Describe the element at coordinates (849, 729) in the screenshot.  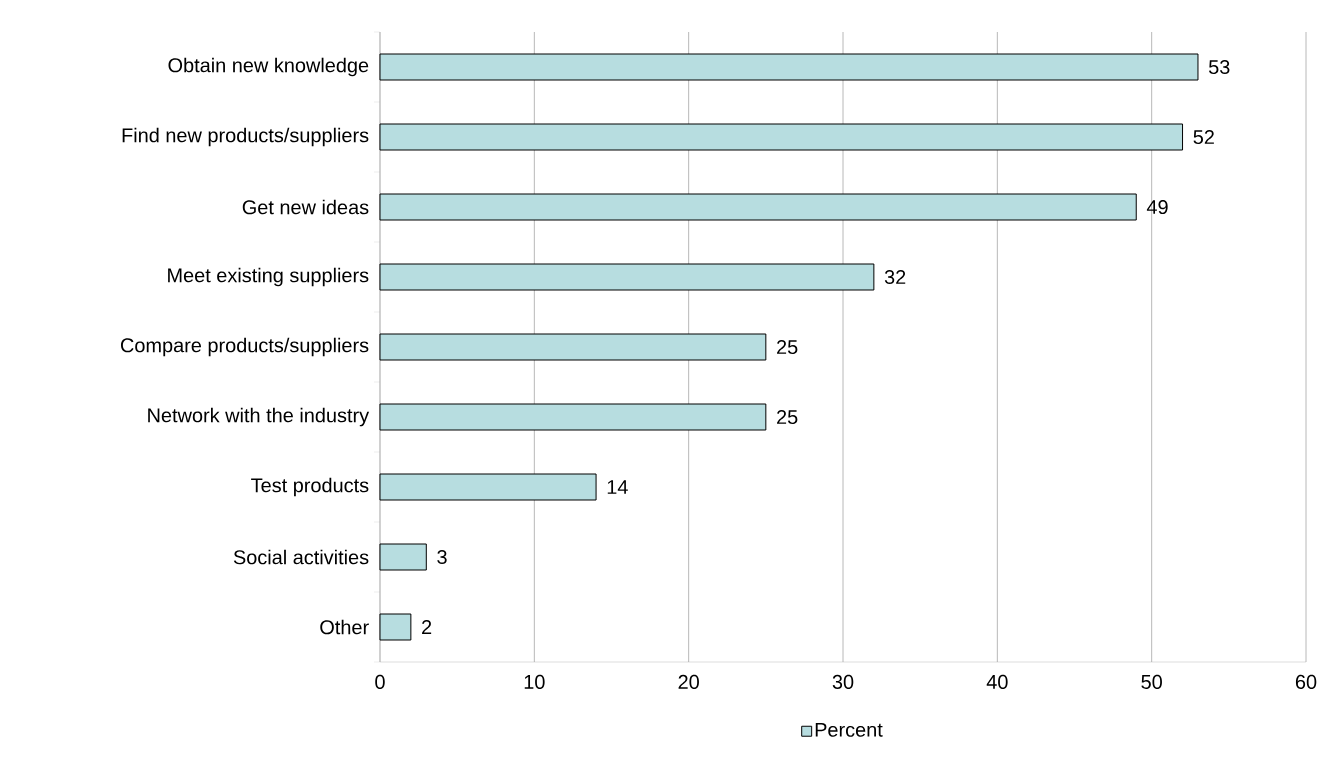
I see `legend-label: Percent` at that location.